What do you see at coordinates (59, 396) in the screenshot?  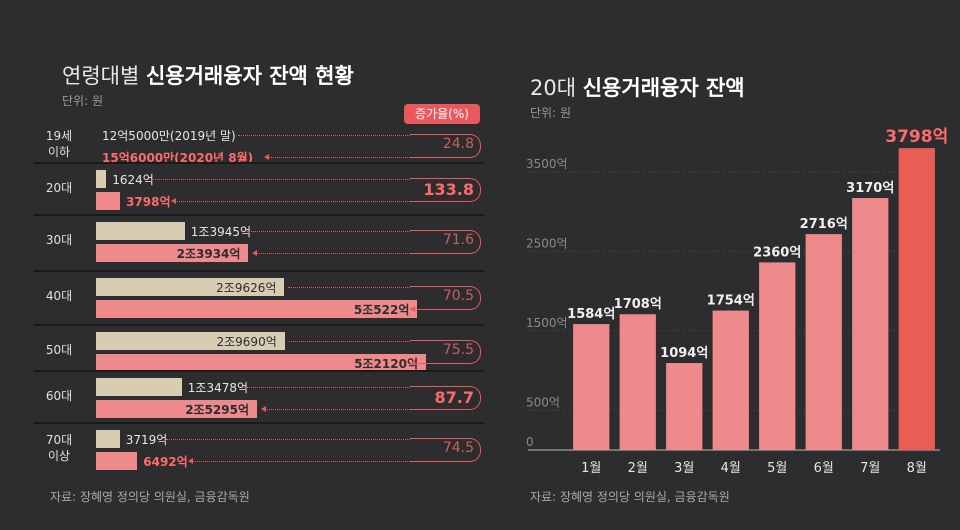 I see `age-label-line: 60대` at bounding box center [59, 396].